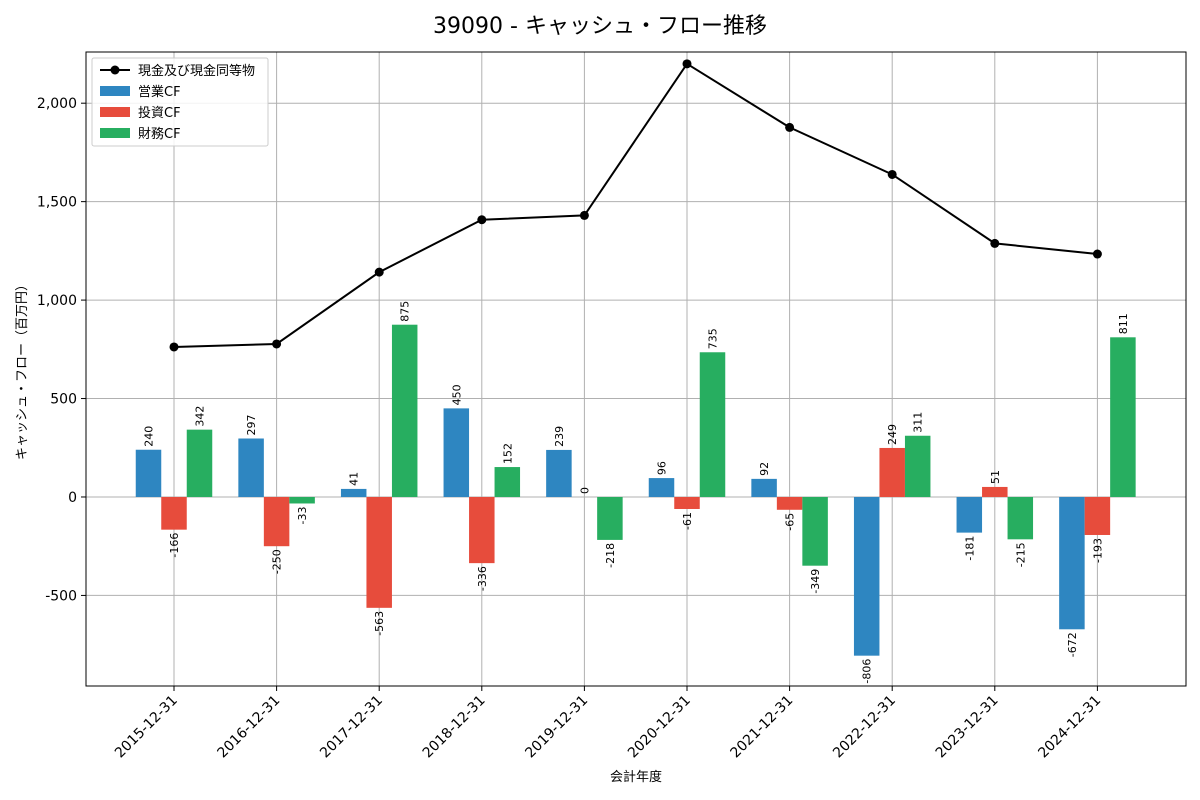 This screenshot has height=800, width=1200. What do you see at coordinates (199, 463) in the screenshot?
I see `bar-財務CF-2015-12-31` at bounding box center [199, 463].